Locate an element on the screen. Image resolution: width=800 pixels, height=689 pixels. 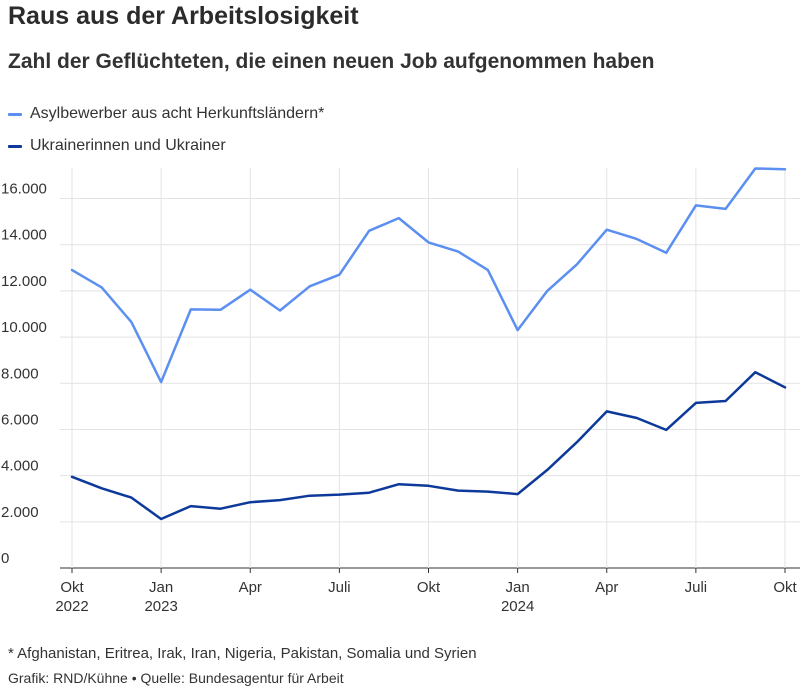
legend-swatch-asylbewerber is located at coordinates (15, 114).